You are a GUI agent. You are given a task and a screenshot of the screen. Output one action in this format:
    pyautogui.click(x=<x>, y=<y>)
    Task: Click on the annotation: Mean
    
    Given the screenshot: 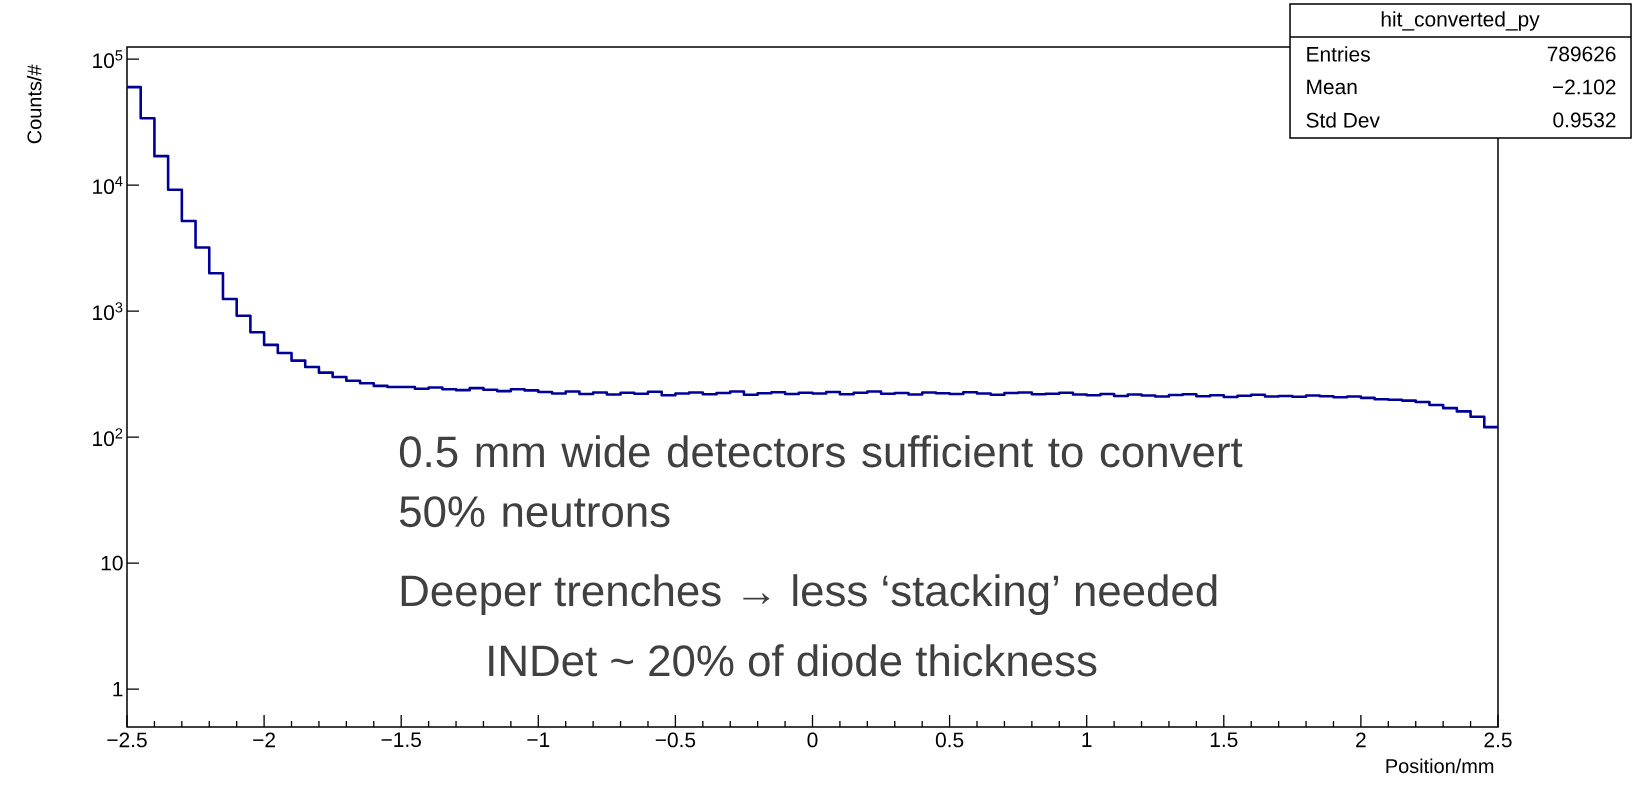 What is the action you would take?
    pyautogui.click(x=1332, y=87)
    